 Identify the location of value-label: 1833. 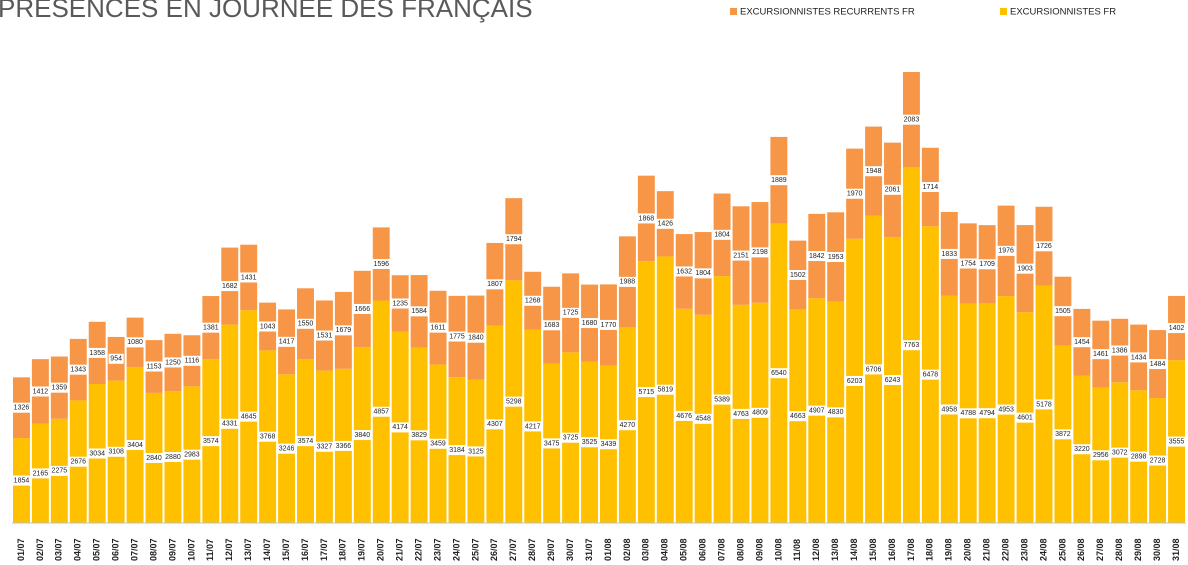
(950, 254).